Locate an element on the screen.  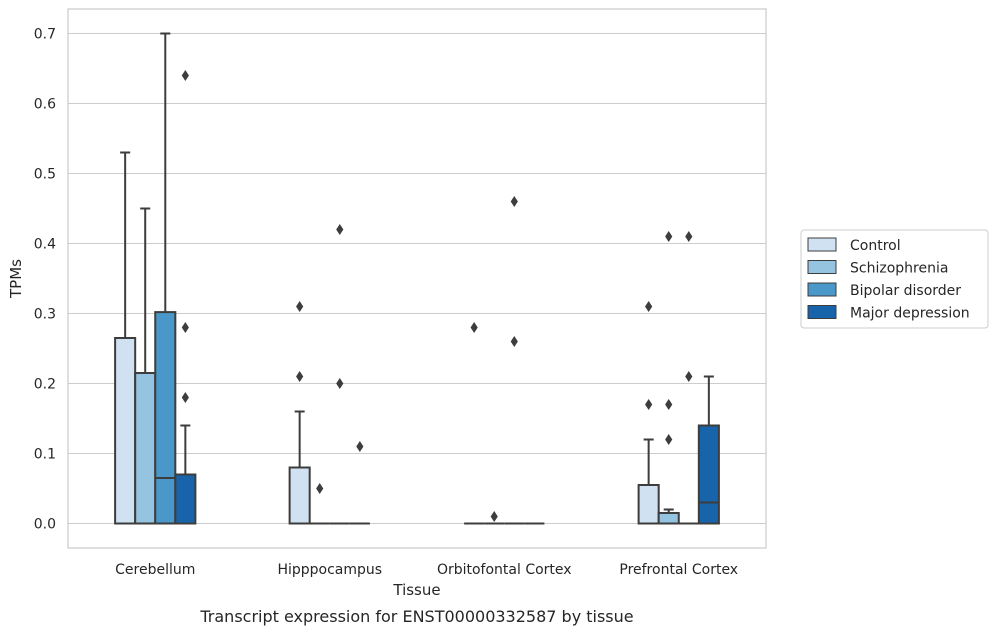
x-tick-label: Cerebellum is located at coordinates (155, 570).